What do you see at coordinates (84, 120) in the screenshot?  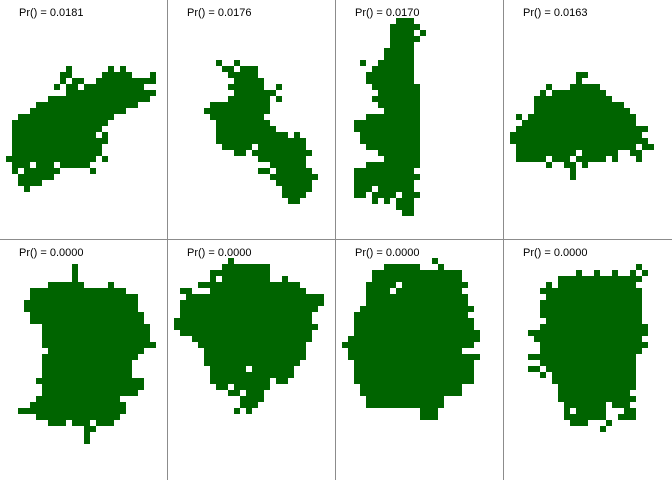 I see `panel-1: Pr() = 0.0181` at bounding box center [84, 120].